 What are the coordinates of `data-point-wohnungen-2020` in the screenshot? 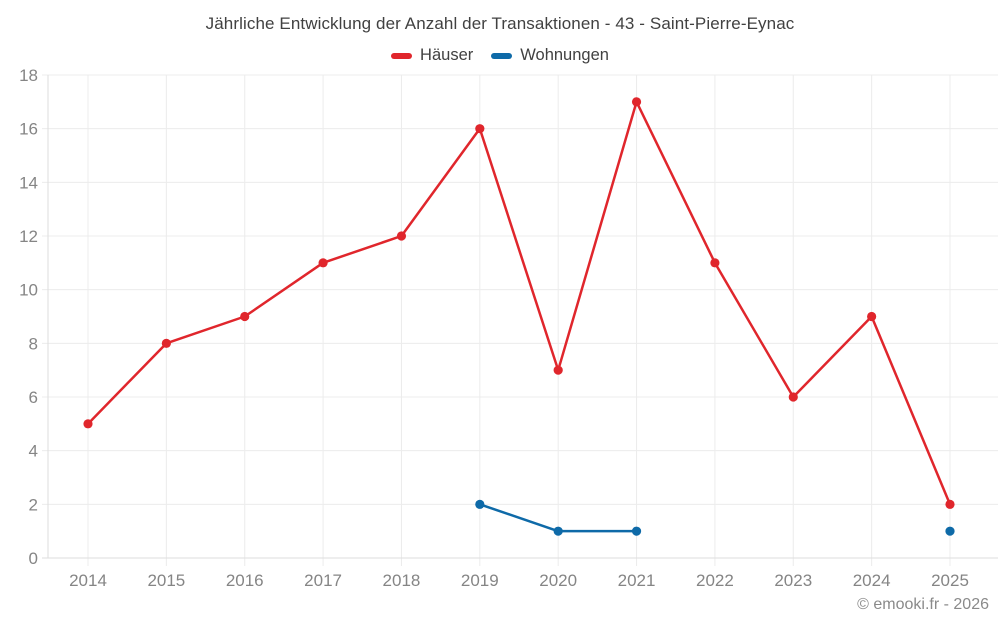 It's located at (558, 531).